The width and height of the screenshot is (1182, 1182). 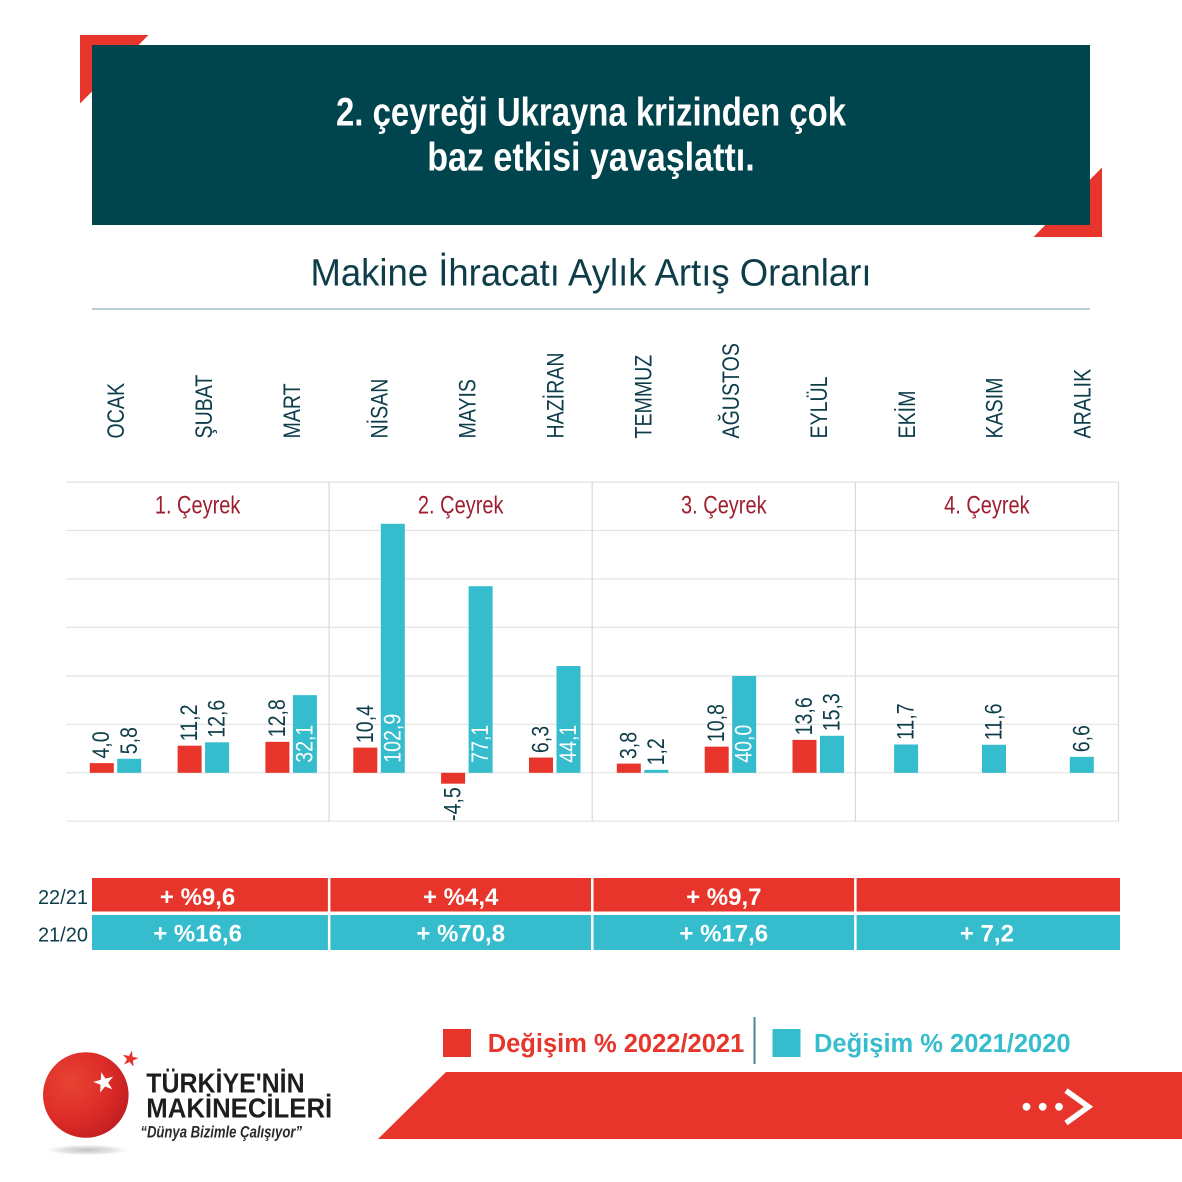 I want to click on svg-text: 32,1, so click(x=304, y=744).